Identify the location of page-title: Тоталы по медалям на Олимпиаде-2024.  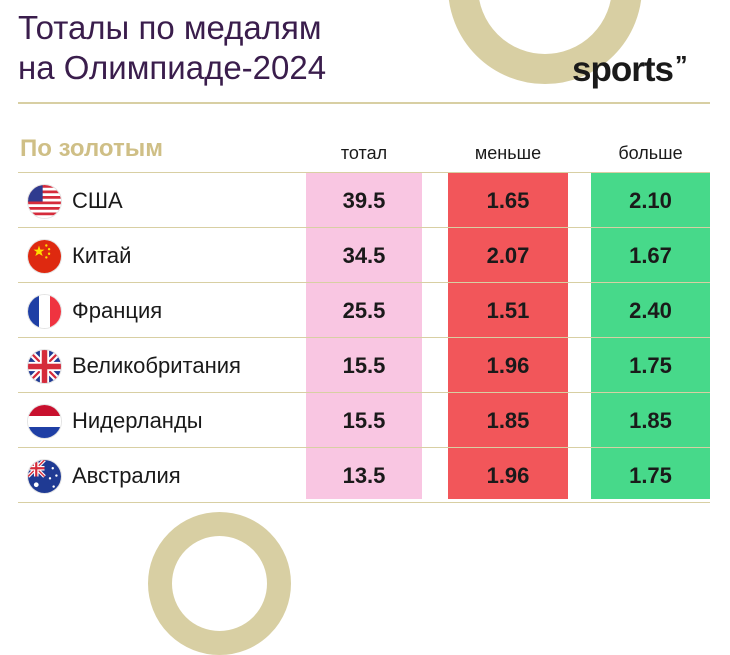
(238, 48).